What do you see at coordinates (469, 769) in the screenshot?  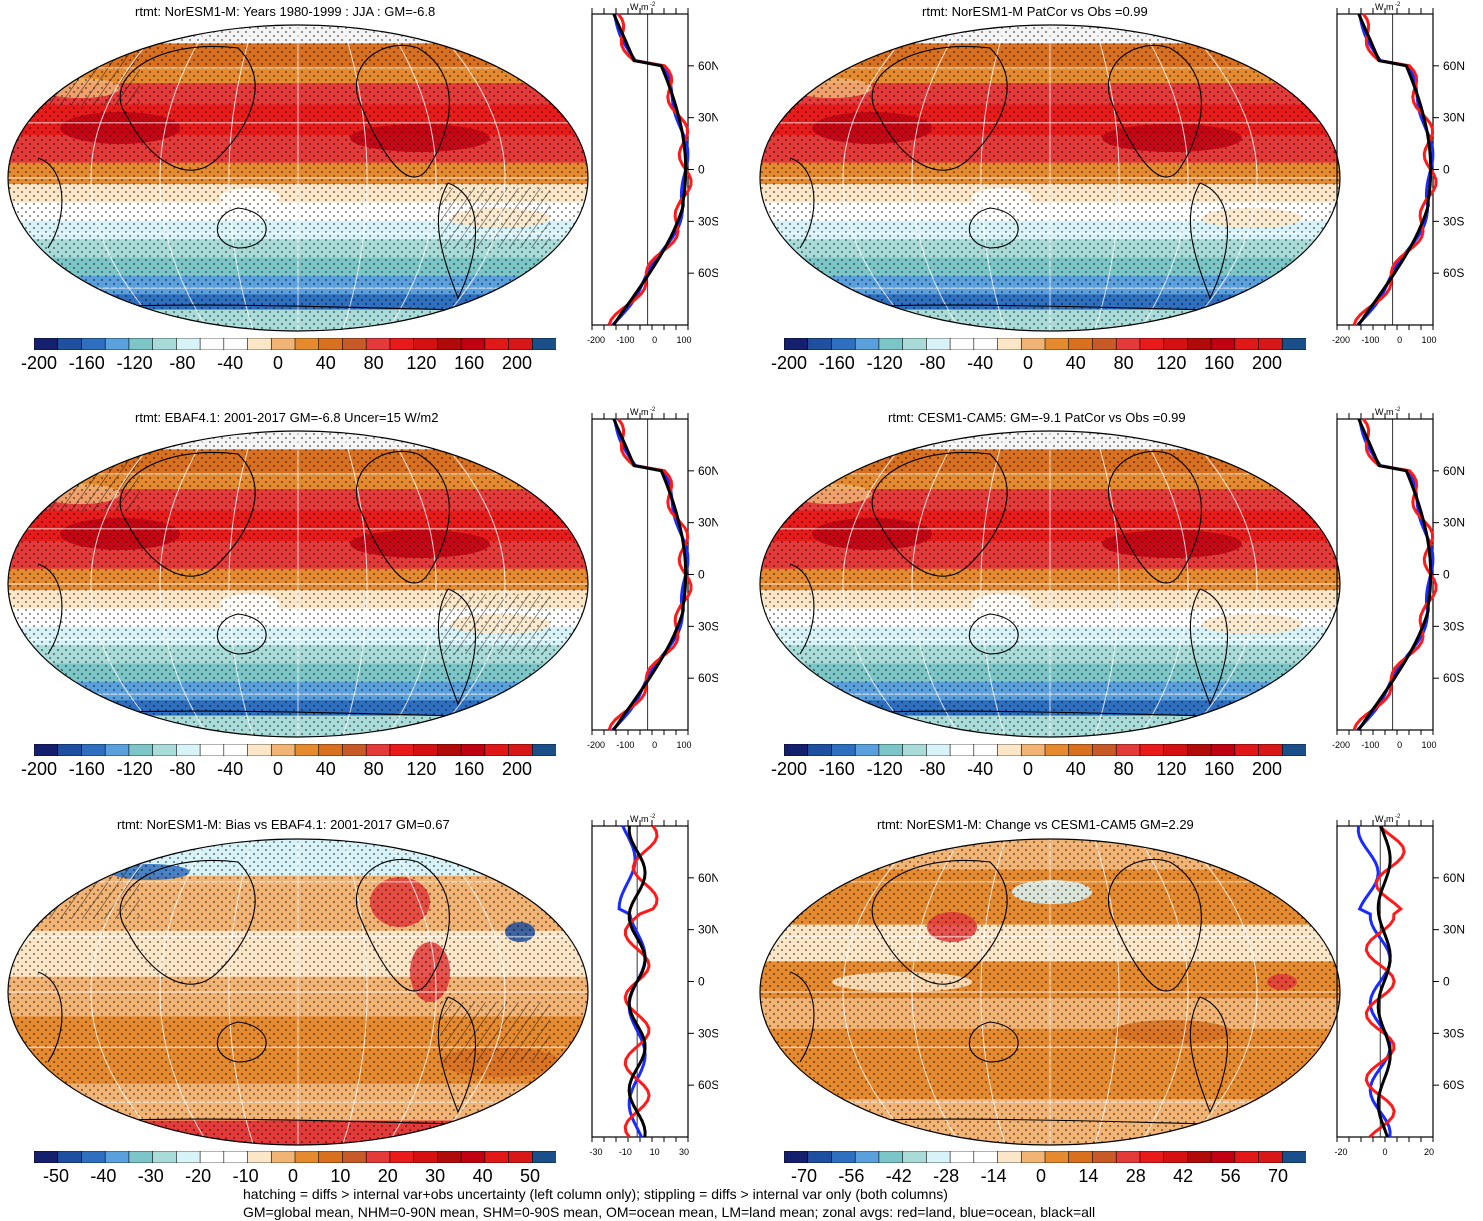 I see `colorbar-tick-label: 160` at bounding box center [469, 769].